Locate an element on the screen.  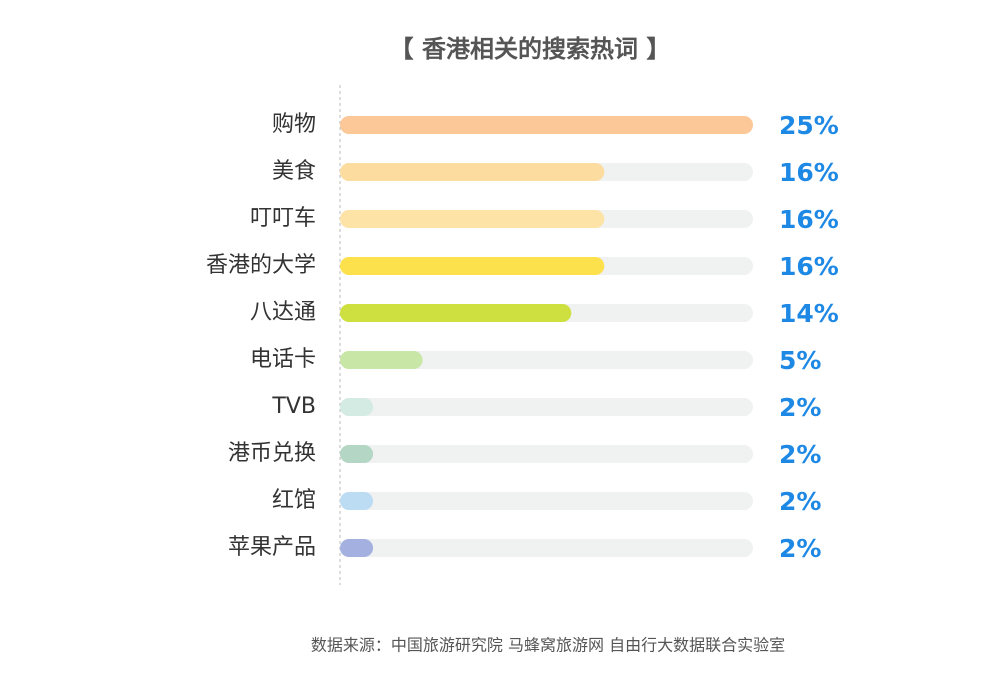
category-label: 香港的大学 is located at coordinates (261, 265).